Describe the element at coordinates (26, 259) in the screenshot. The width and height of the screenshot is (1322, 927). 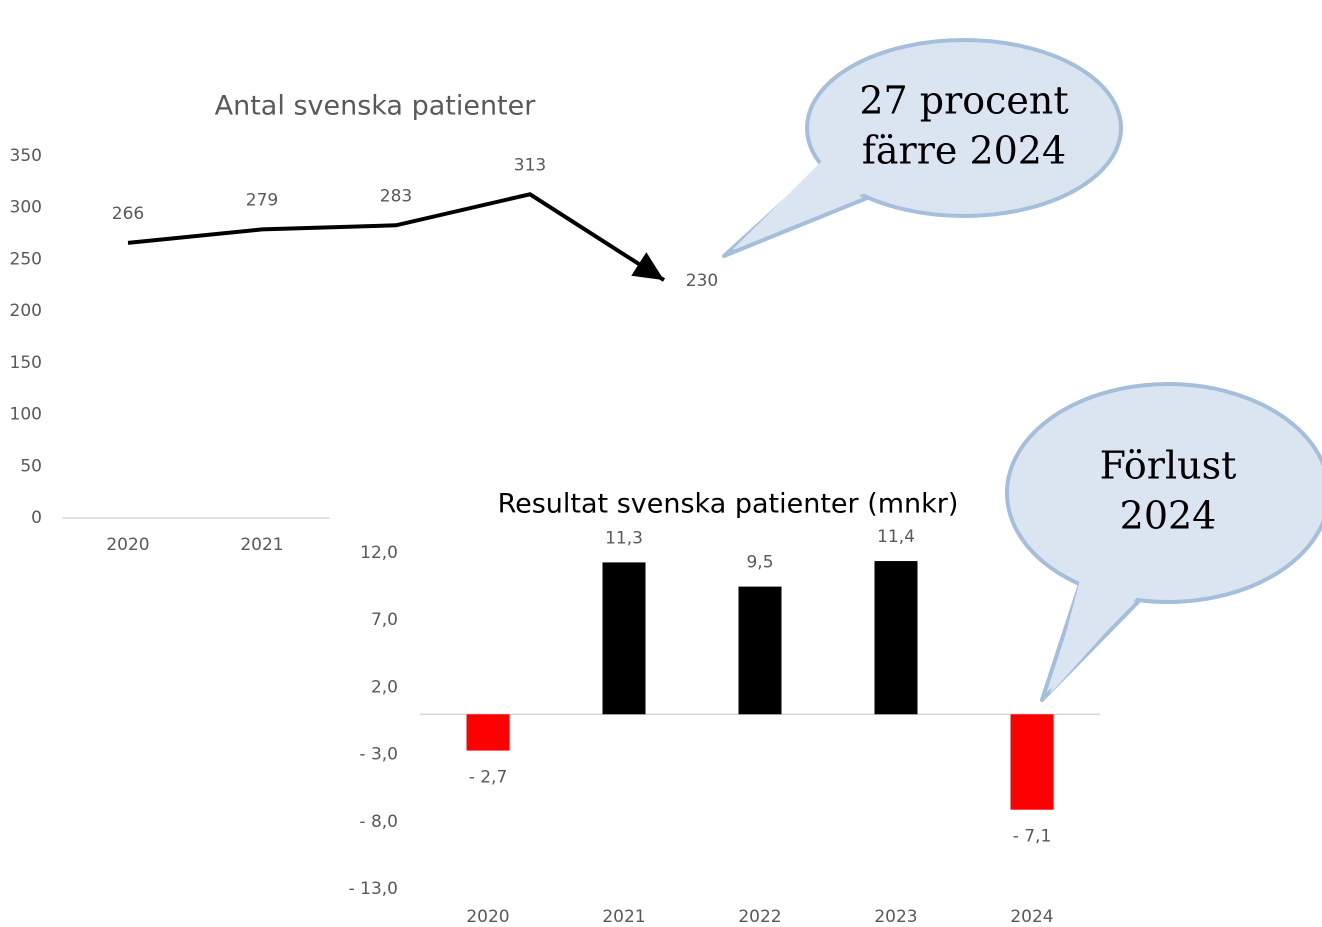
I see `y-tick-label: 250` at that location.